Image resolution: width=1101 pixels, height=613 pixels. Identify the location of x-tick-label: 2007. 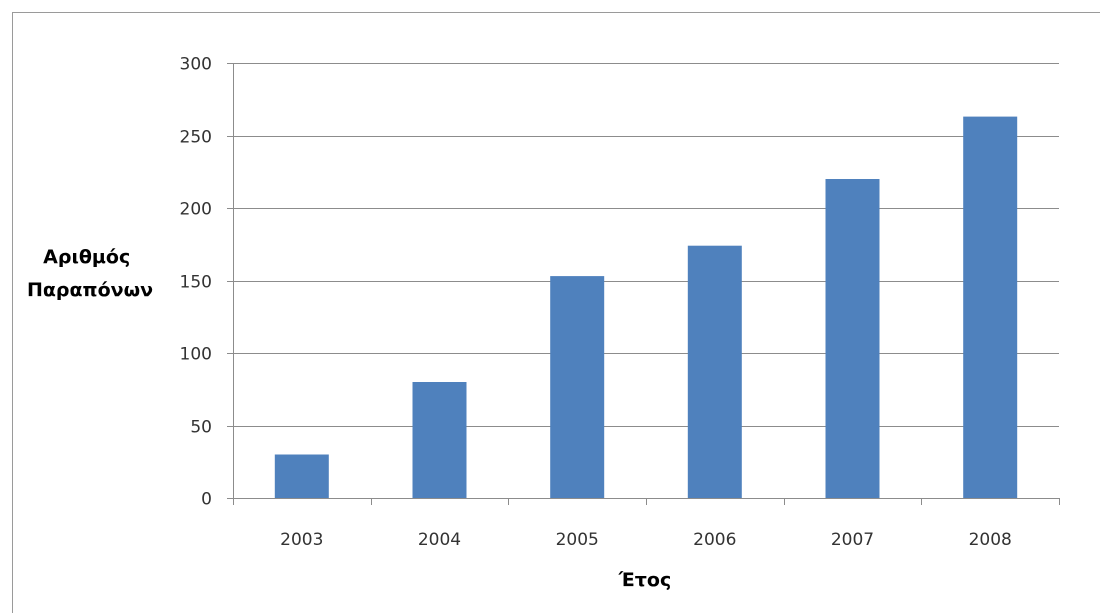
(852, 540).